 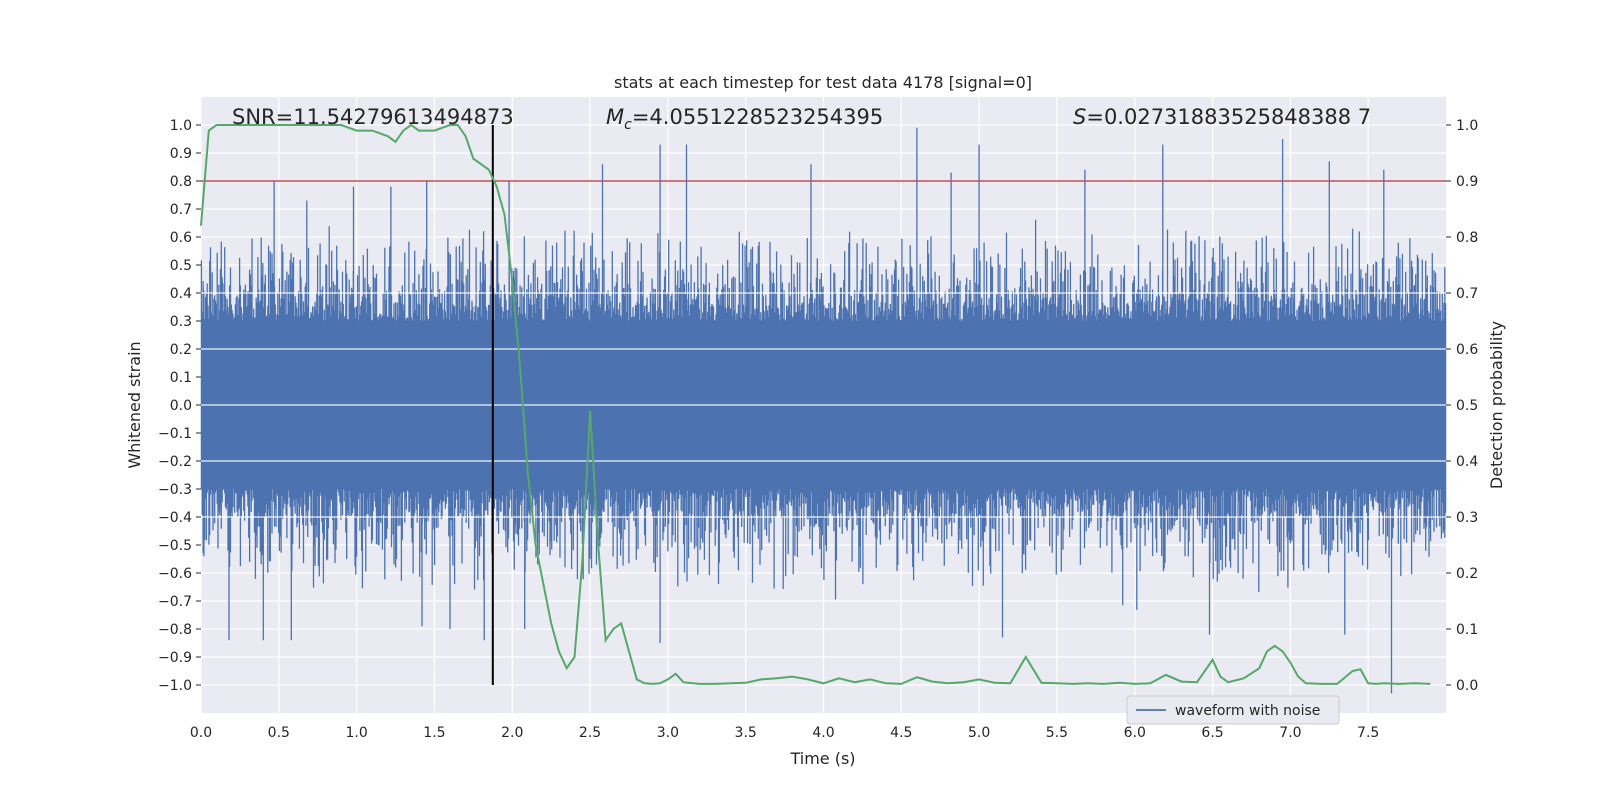 What do you see at coordinates (181, 294) in the screenshot?
I see `y-left-tick-label-6: 0.4` at bounding box center [181, 294].